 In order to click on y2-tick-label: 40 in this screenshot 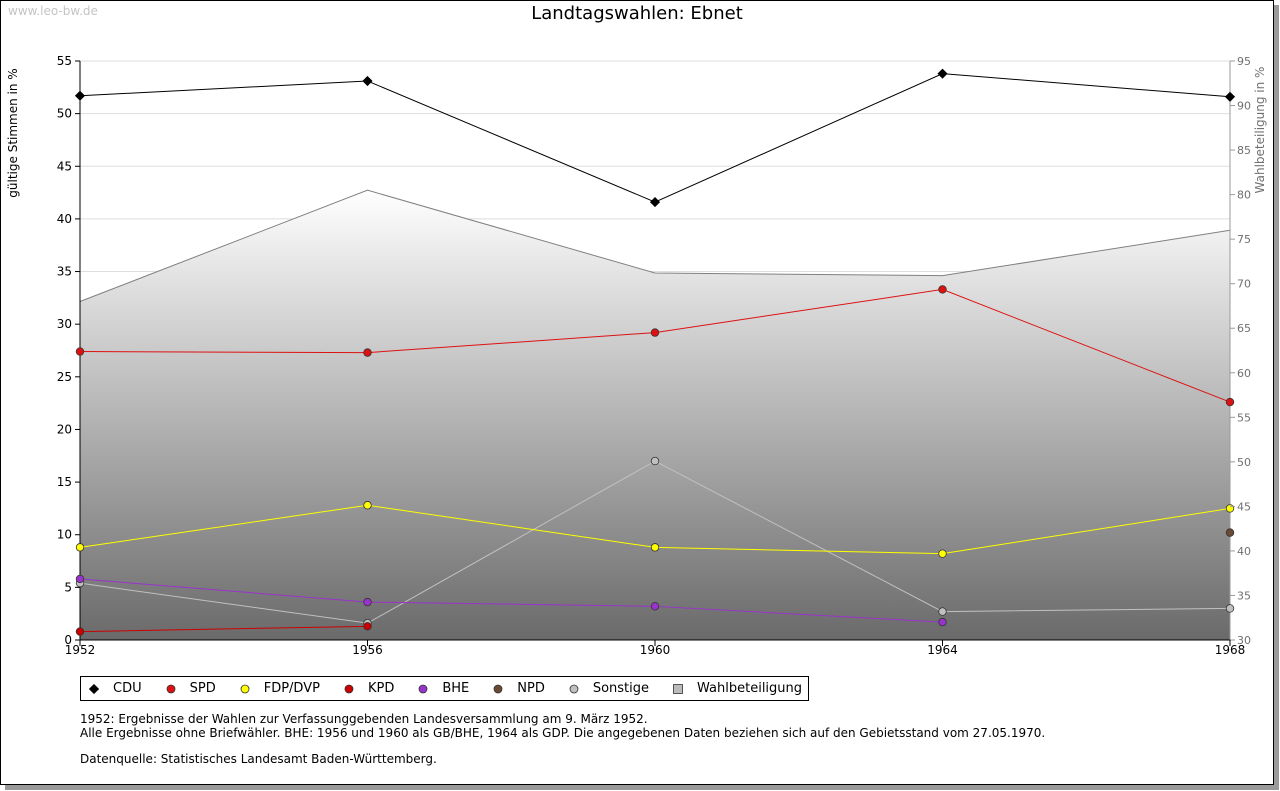, I will do `click(1244, 551)`.